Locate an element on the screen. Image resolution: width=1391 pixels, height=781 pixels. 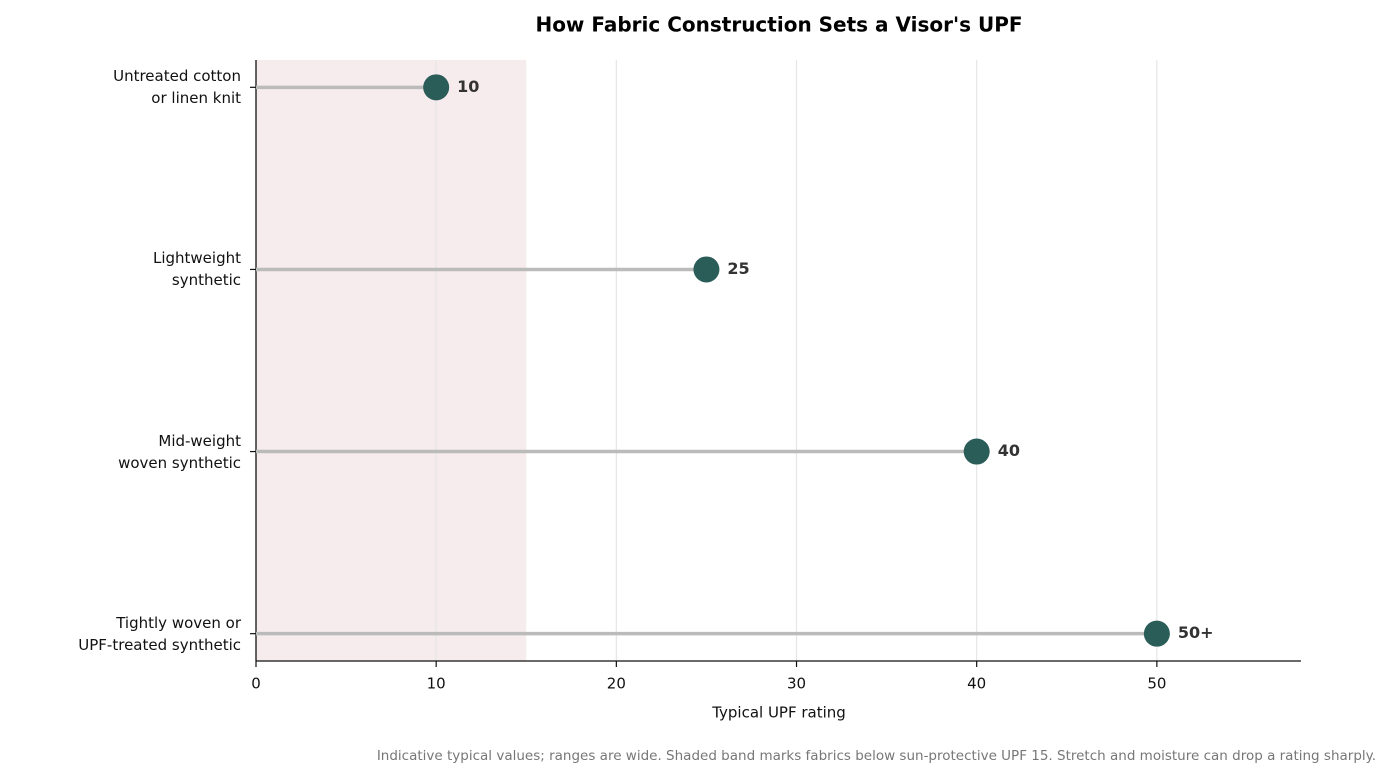
value-label: 40 is located at coordinates (1009, 450).